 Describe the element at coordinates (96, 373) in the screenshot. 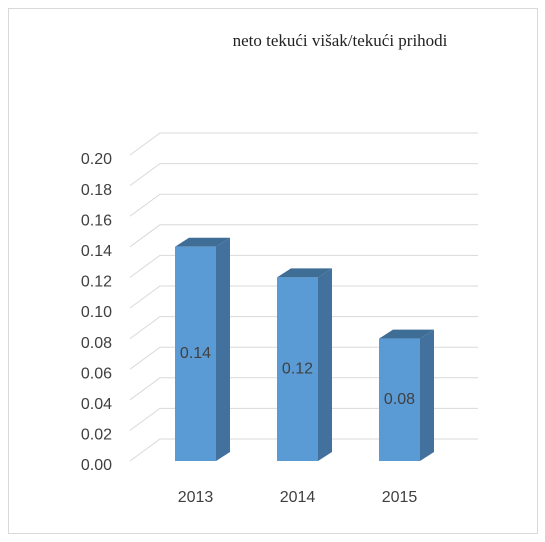

I see `y-tick-label: 0.06` at that location.